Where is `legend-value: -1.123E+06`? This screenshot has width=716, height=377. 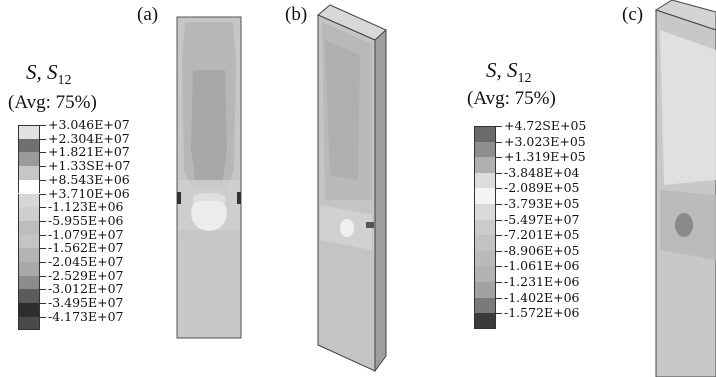 legend-value: -1.123E+06 is located at coordinates (86, 207).